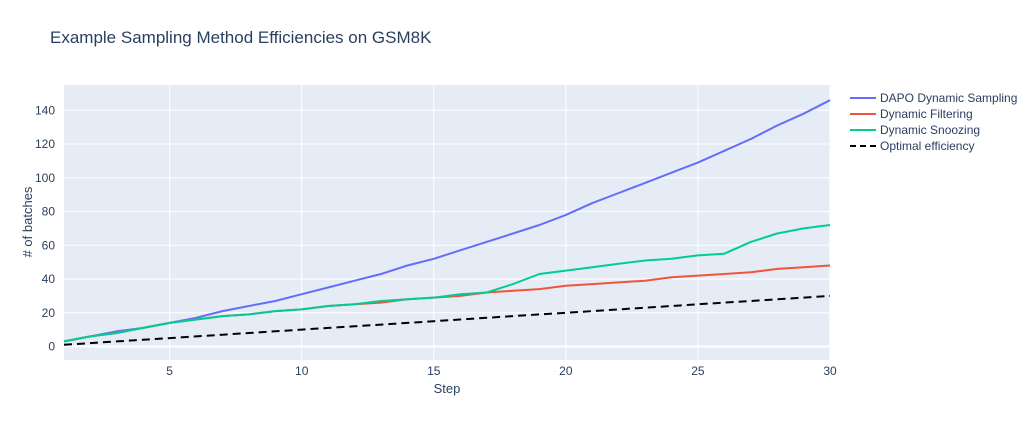 The image size is (1024, 427). Describe the element at coordinates (45, 178) in the screenshot. I see `y-tick-label: 100` at that location.